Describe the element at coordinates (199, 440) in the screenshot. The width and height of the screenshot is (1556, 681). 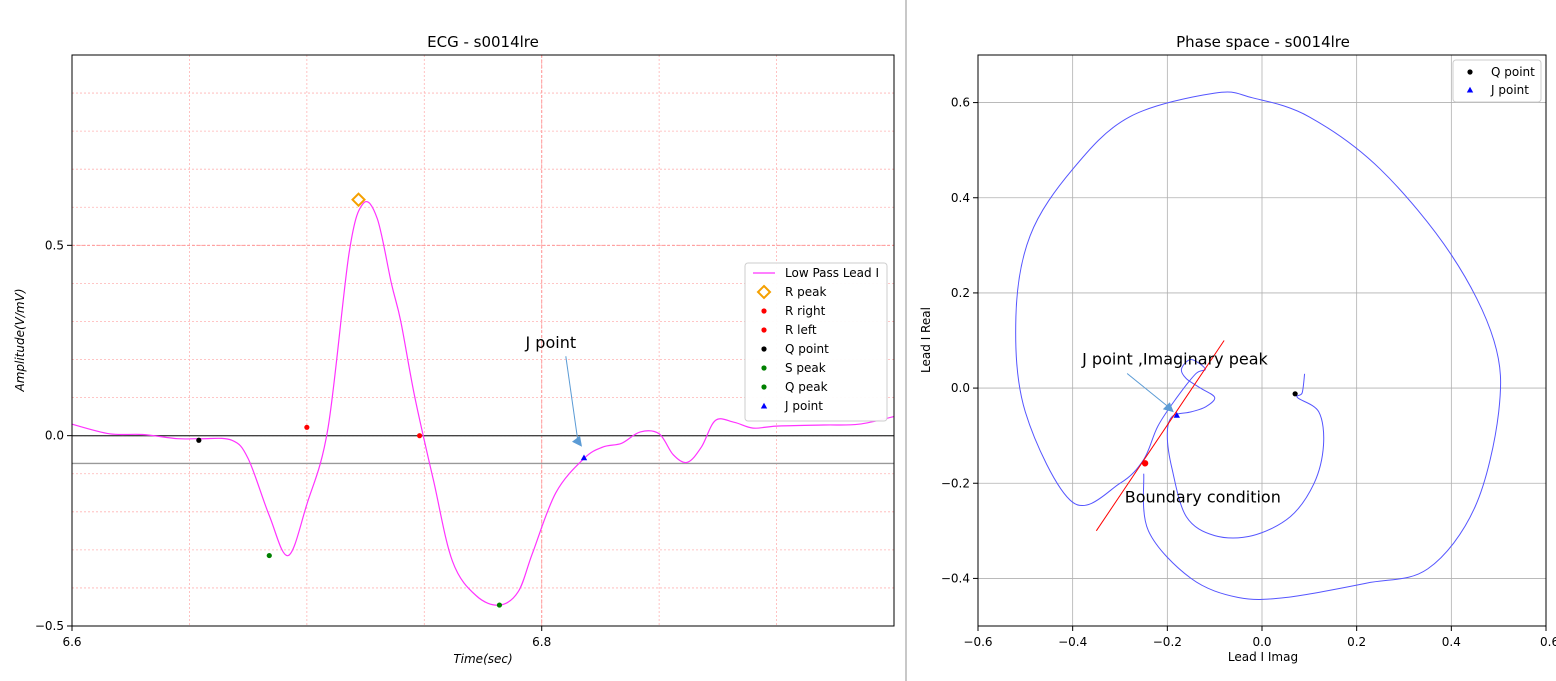
I see `ecg-marker-q-point` at that location.